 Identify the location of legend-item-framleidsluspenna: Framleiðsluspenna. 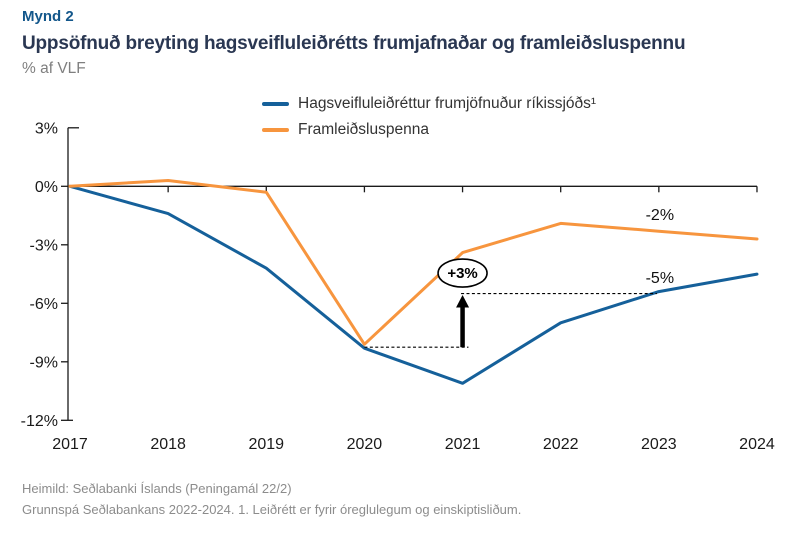
(429, 130).